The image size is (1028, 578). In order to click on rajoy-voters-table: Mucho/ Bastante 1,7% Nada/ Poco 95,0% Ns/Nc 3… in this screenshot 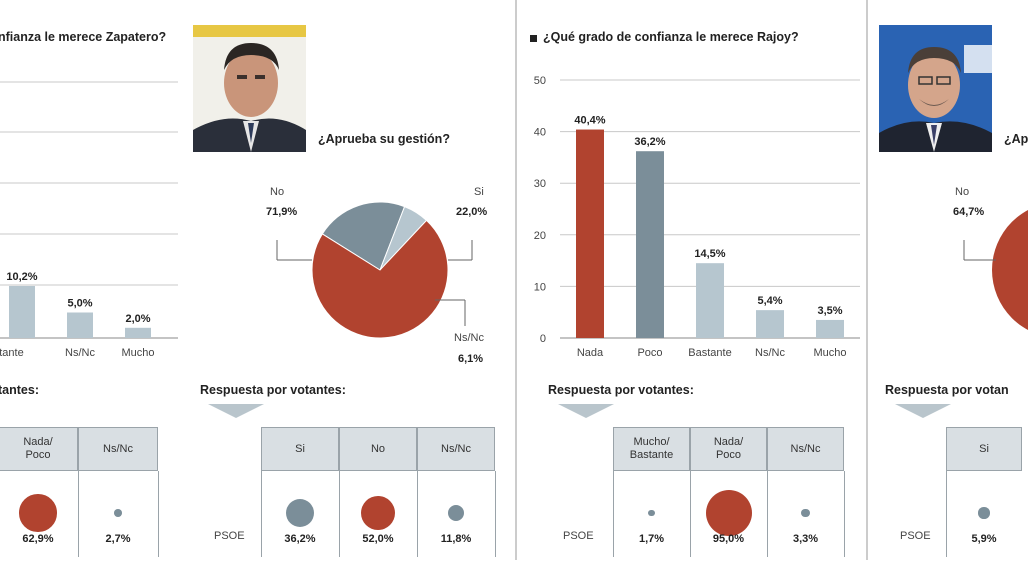, I will do `click(729, 492)`.